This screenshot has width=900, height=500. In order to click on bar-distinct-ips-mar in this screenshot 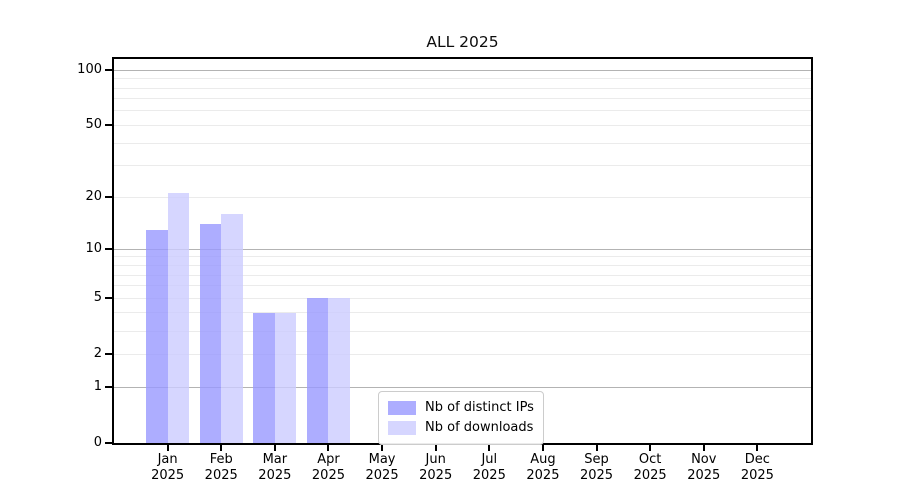, I will do `click(264, 378)`.